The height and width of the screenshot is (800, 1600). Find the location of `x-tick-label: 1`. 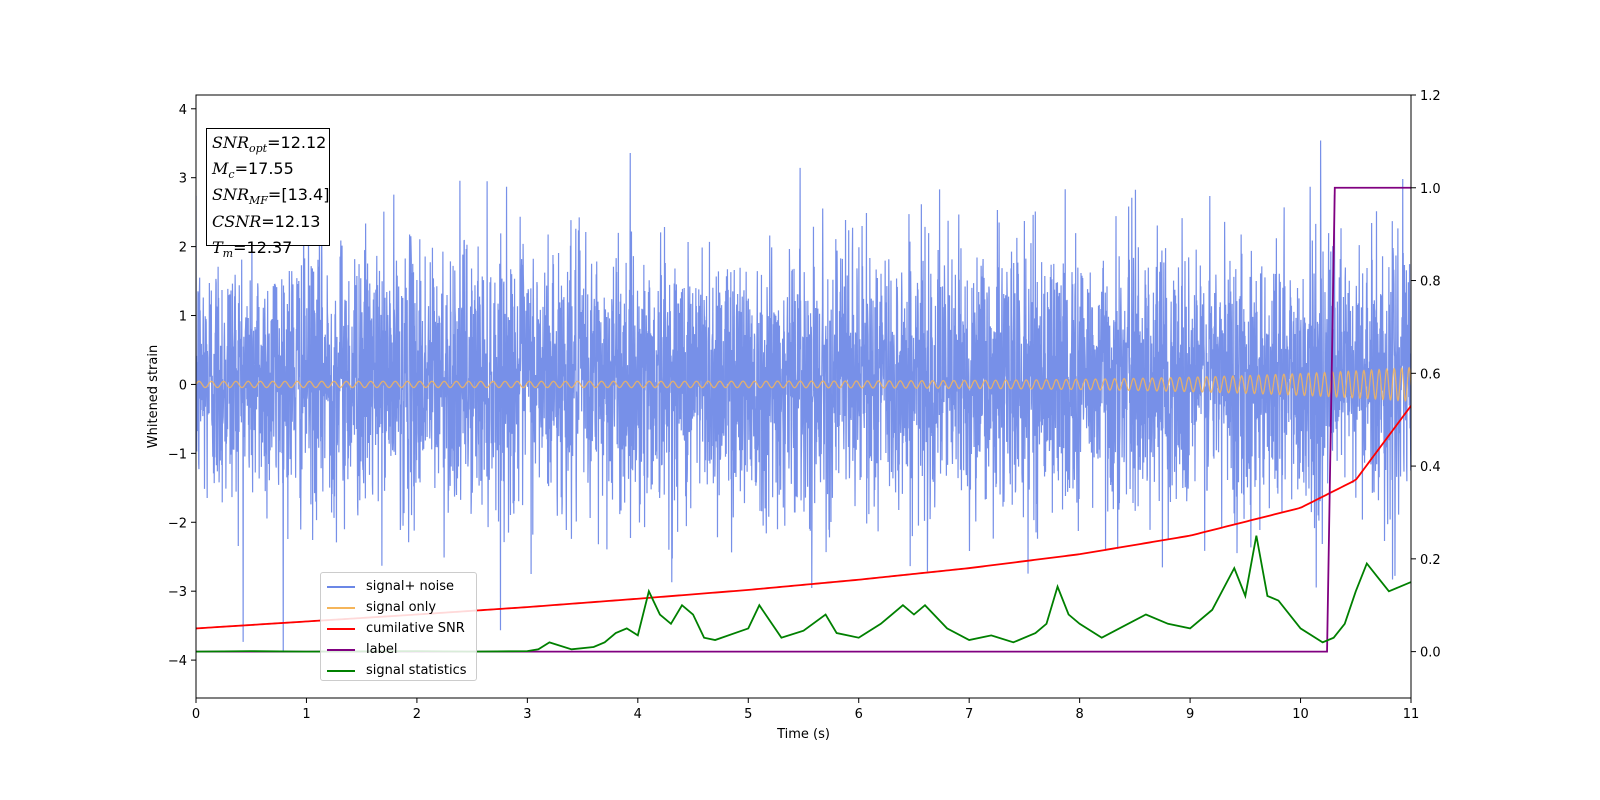

x-tick-label: 1 is located at coordinates (306, 714).